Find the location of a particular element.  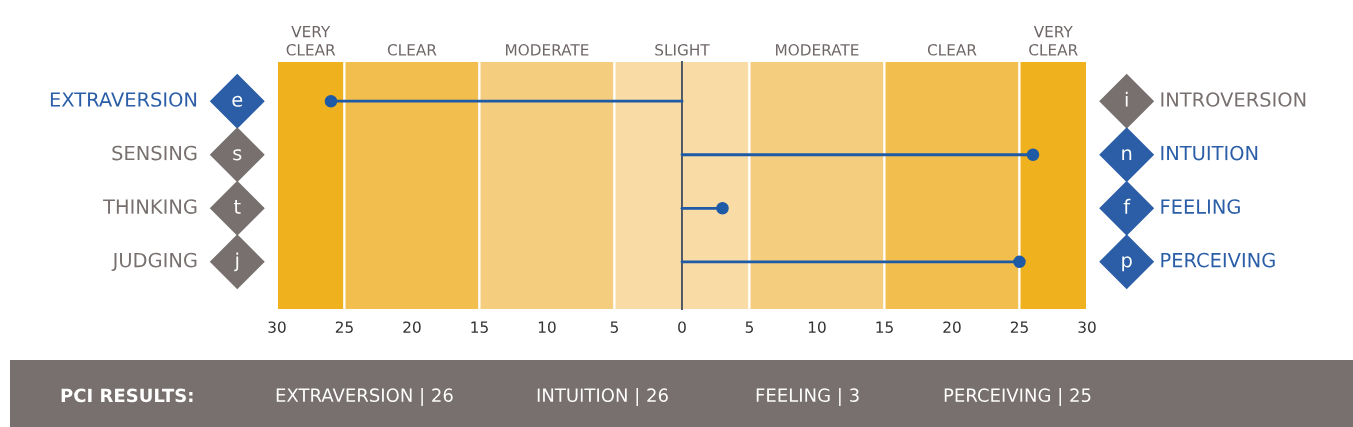

text: EXTRAVERSION | 26 is located at coordinates (364, 397).